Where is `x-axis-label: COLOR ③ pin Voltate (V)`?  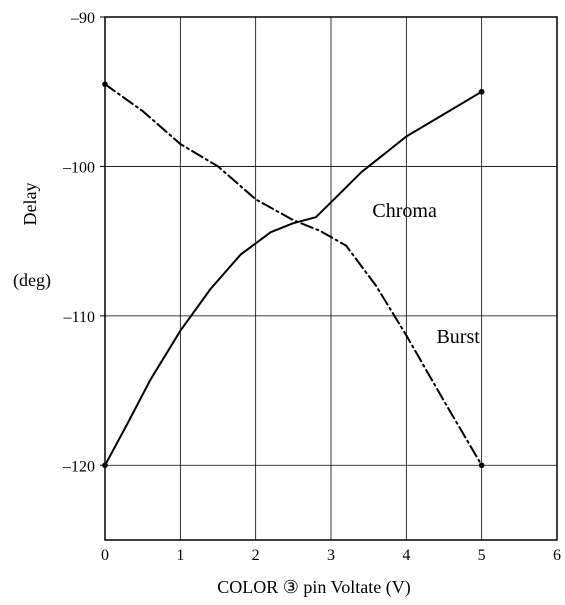 x-axis-label: COLOR ③ pin Voltate (V) is located at coordinates (313, 587).